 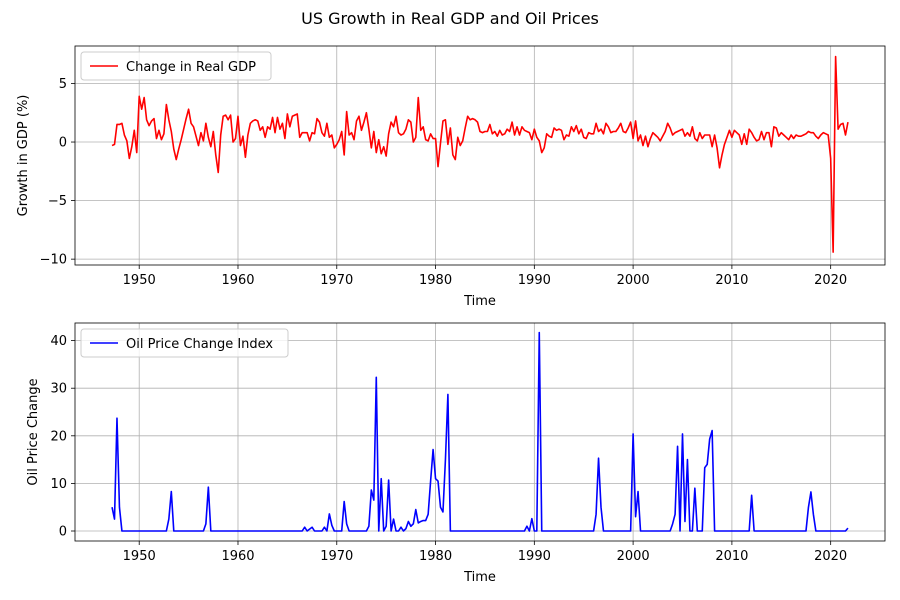 What do you see at coordinates (33, 431) in the screenshot?
I see `y-axis-label: Oil Price Change` at bounding box center [33, 431].